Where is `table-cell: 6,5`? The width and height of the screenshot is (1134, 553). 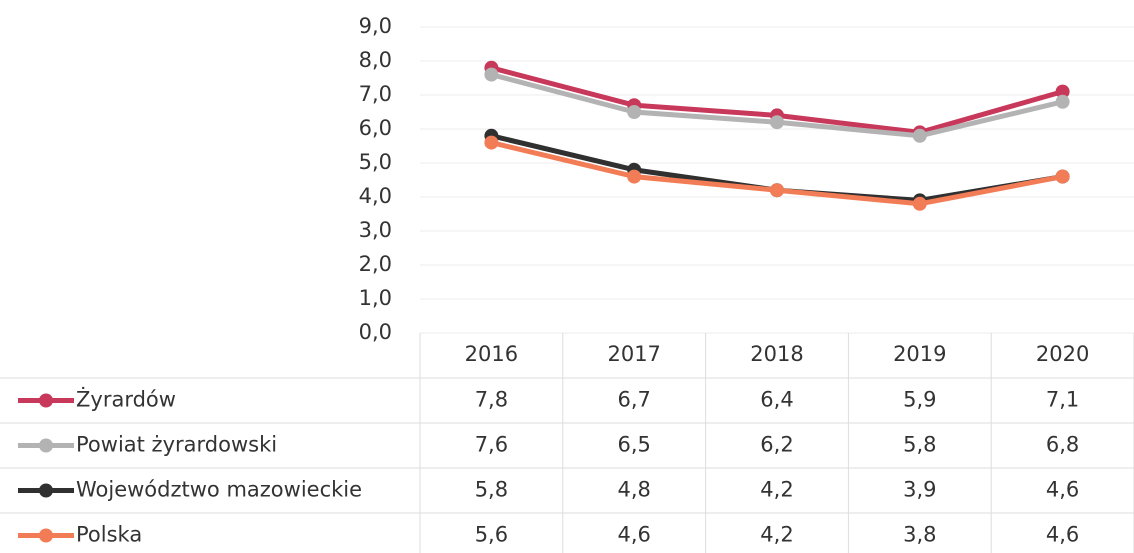
table-cell: 6,5 is located at coordinates (633, 445).